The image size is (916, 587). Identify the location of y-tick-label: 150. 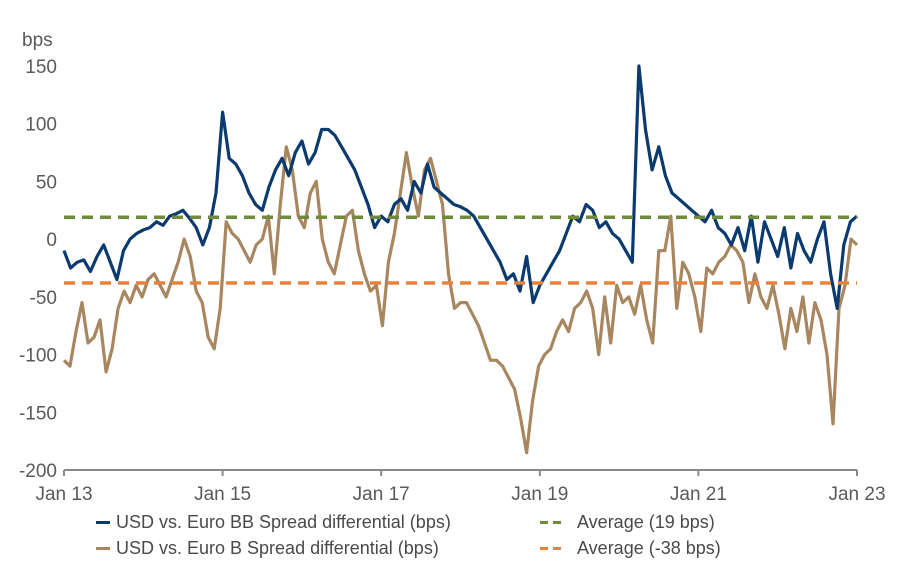
(41, 67).